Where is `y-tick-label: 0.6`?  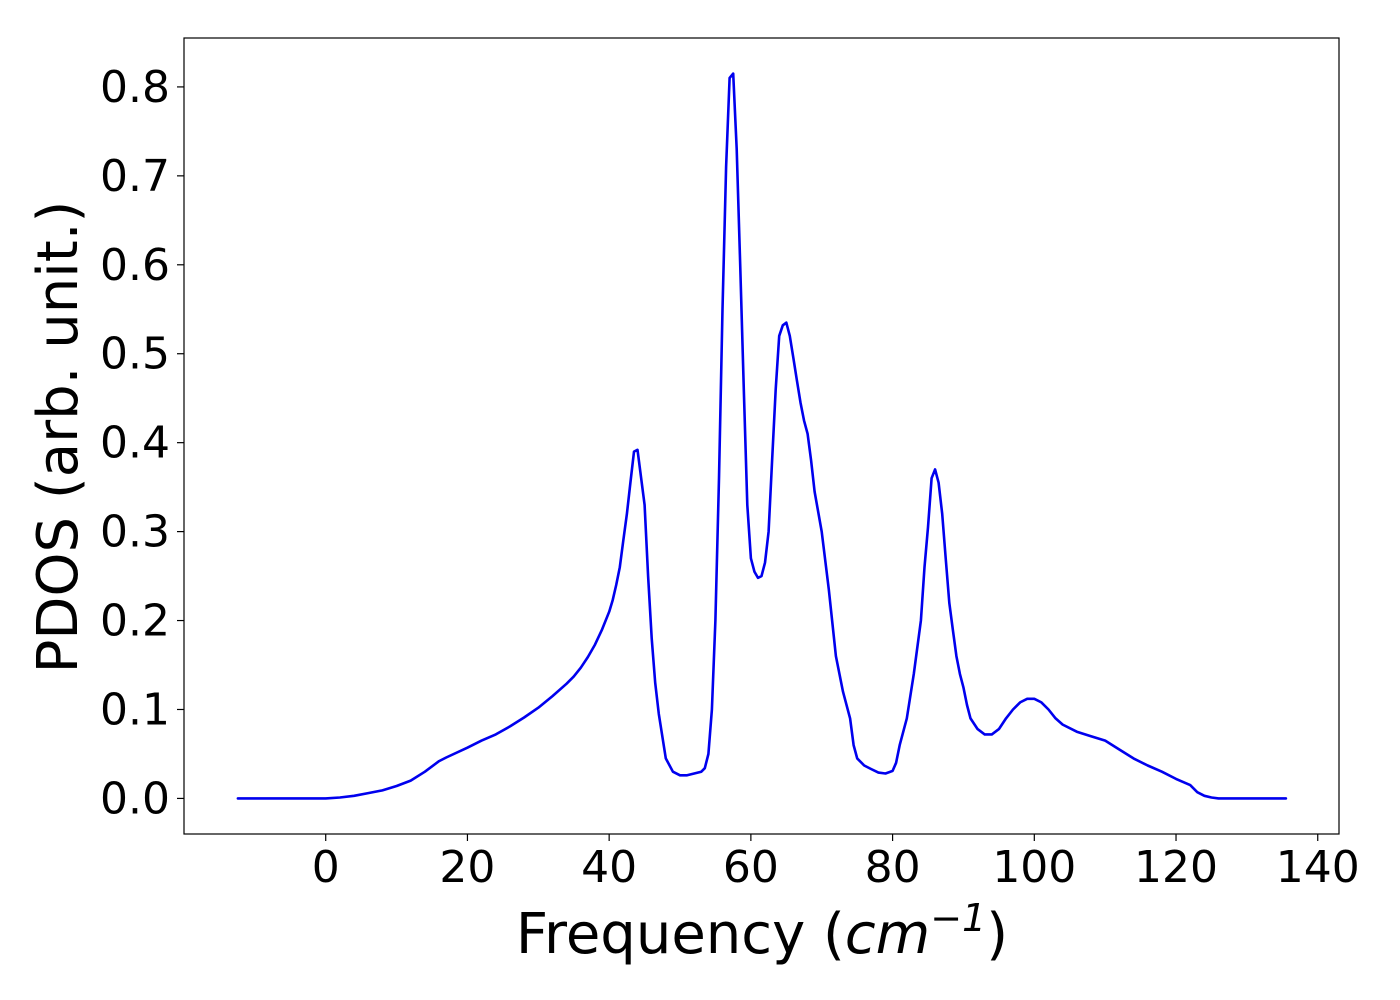
y-tick-label: 0.6 is located at coordinates (135, 265).